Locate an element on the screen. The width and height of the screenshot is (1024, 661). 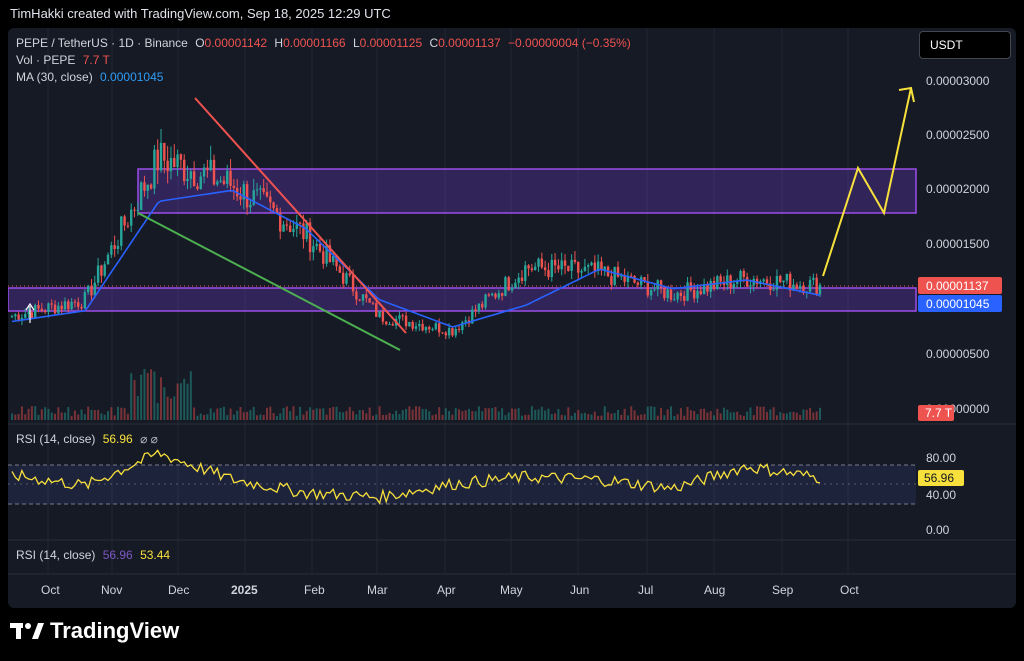
ma-legend: MA (30, close) 0.00001045 is located at coordinates (91, 77).